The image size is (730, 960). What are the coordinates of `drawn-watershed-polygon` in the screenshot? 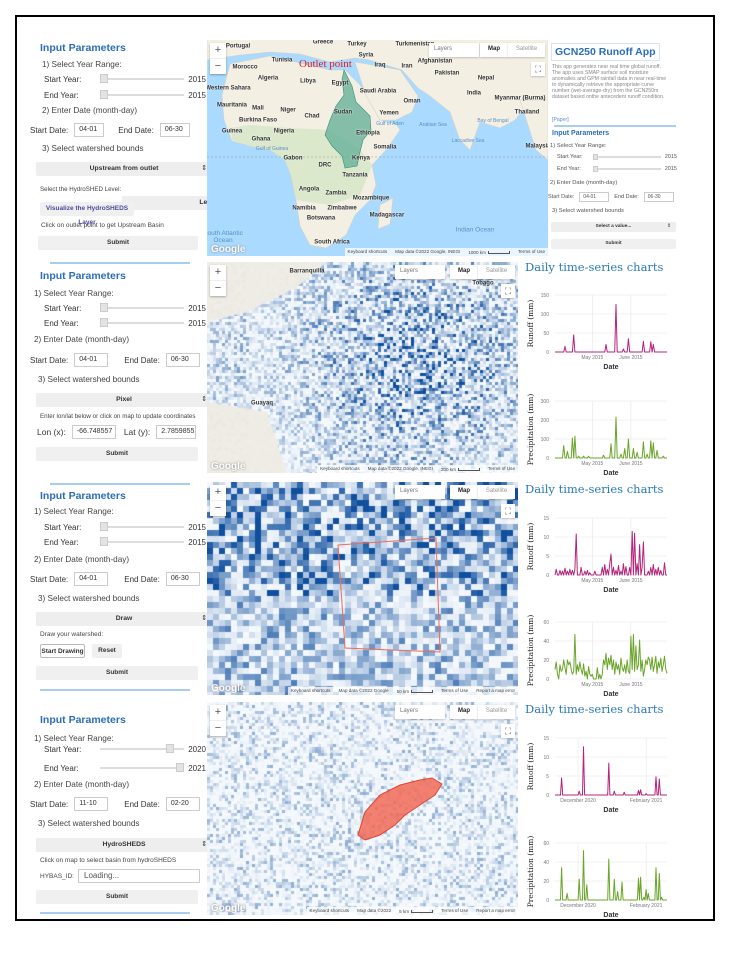 It's located at (389, 595).